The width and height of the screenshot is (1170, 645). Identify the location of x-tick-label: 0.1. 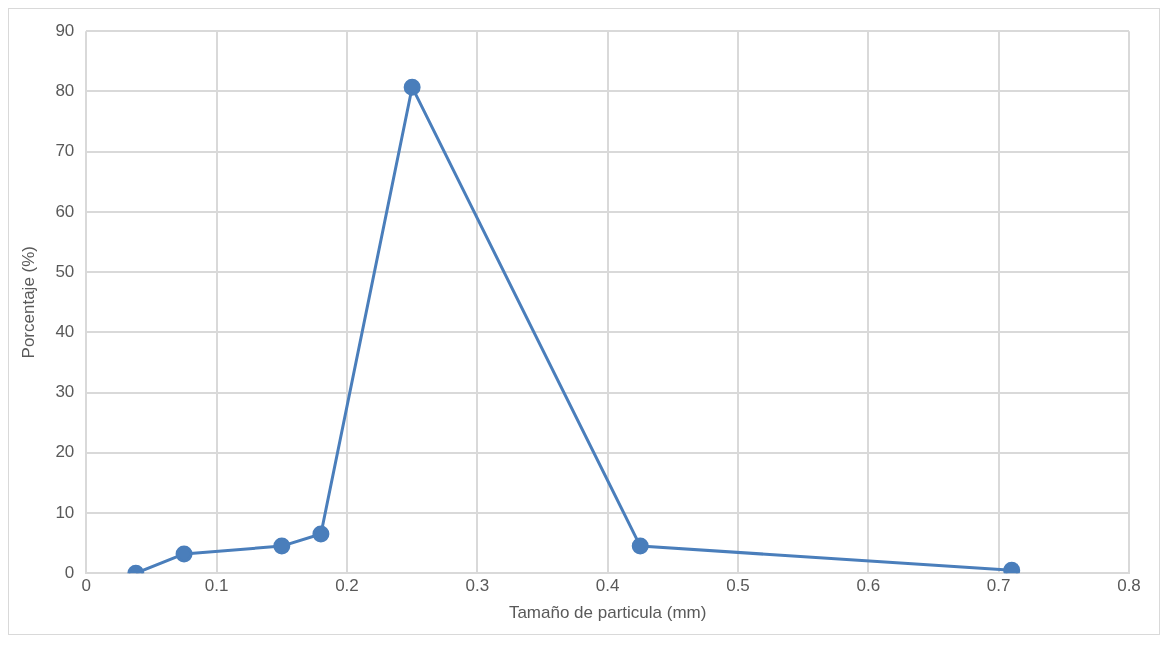
(216, 586).